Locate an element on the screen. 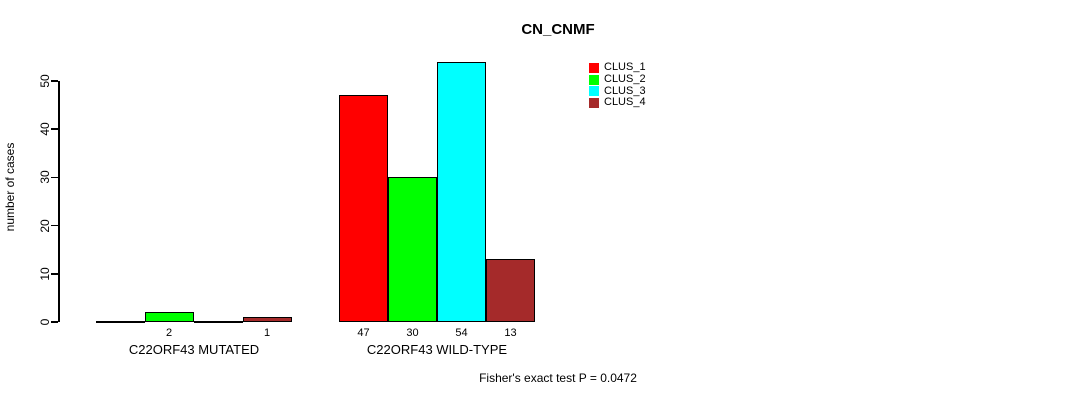  legend-item: CLUS_3 is located at coordinates (617, 91).